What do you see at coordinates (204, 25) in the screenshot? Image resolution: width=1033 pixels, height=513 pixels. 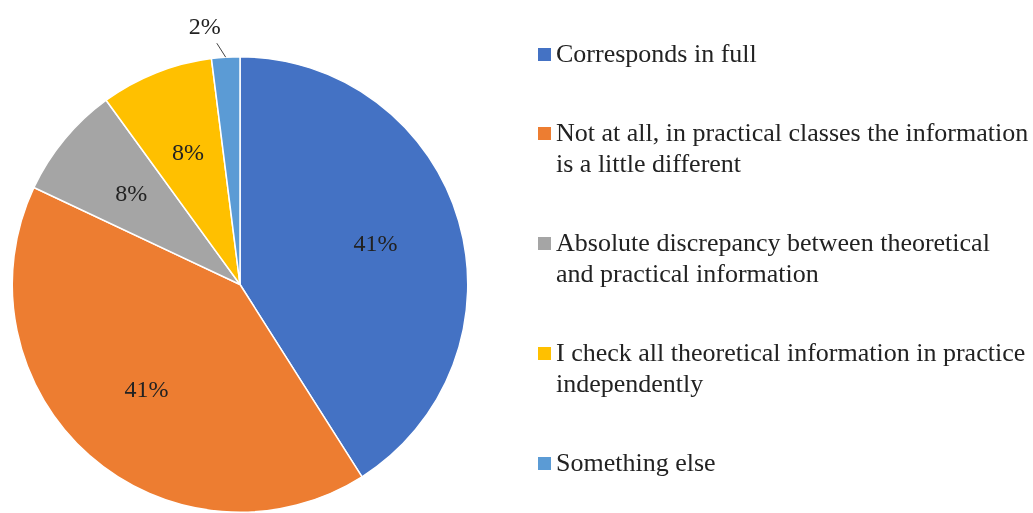 I see `data-label: 2%` at bounding box center [204, 25].